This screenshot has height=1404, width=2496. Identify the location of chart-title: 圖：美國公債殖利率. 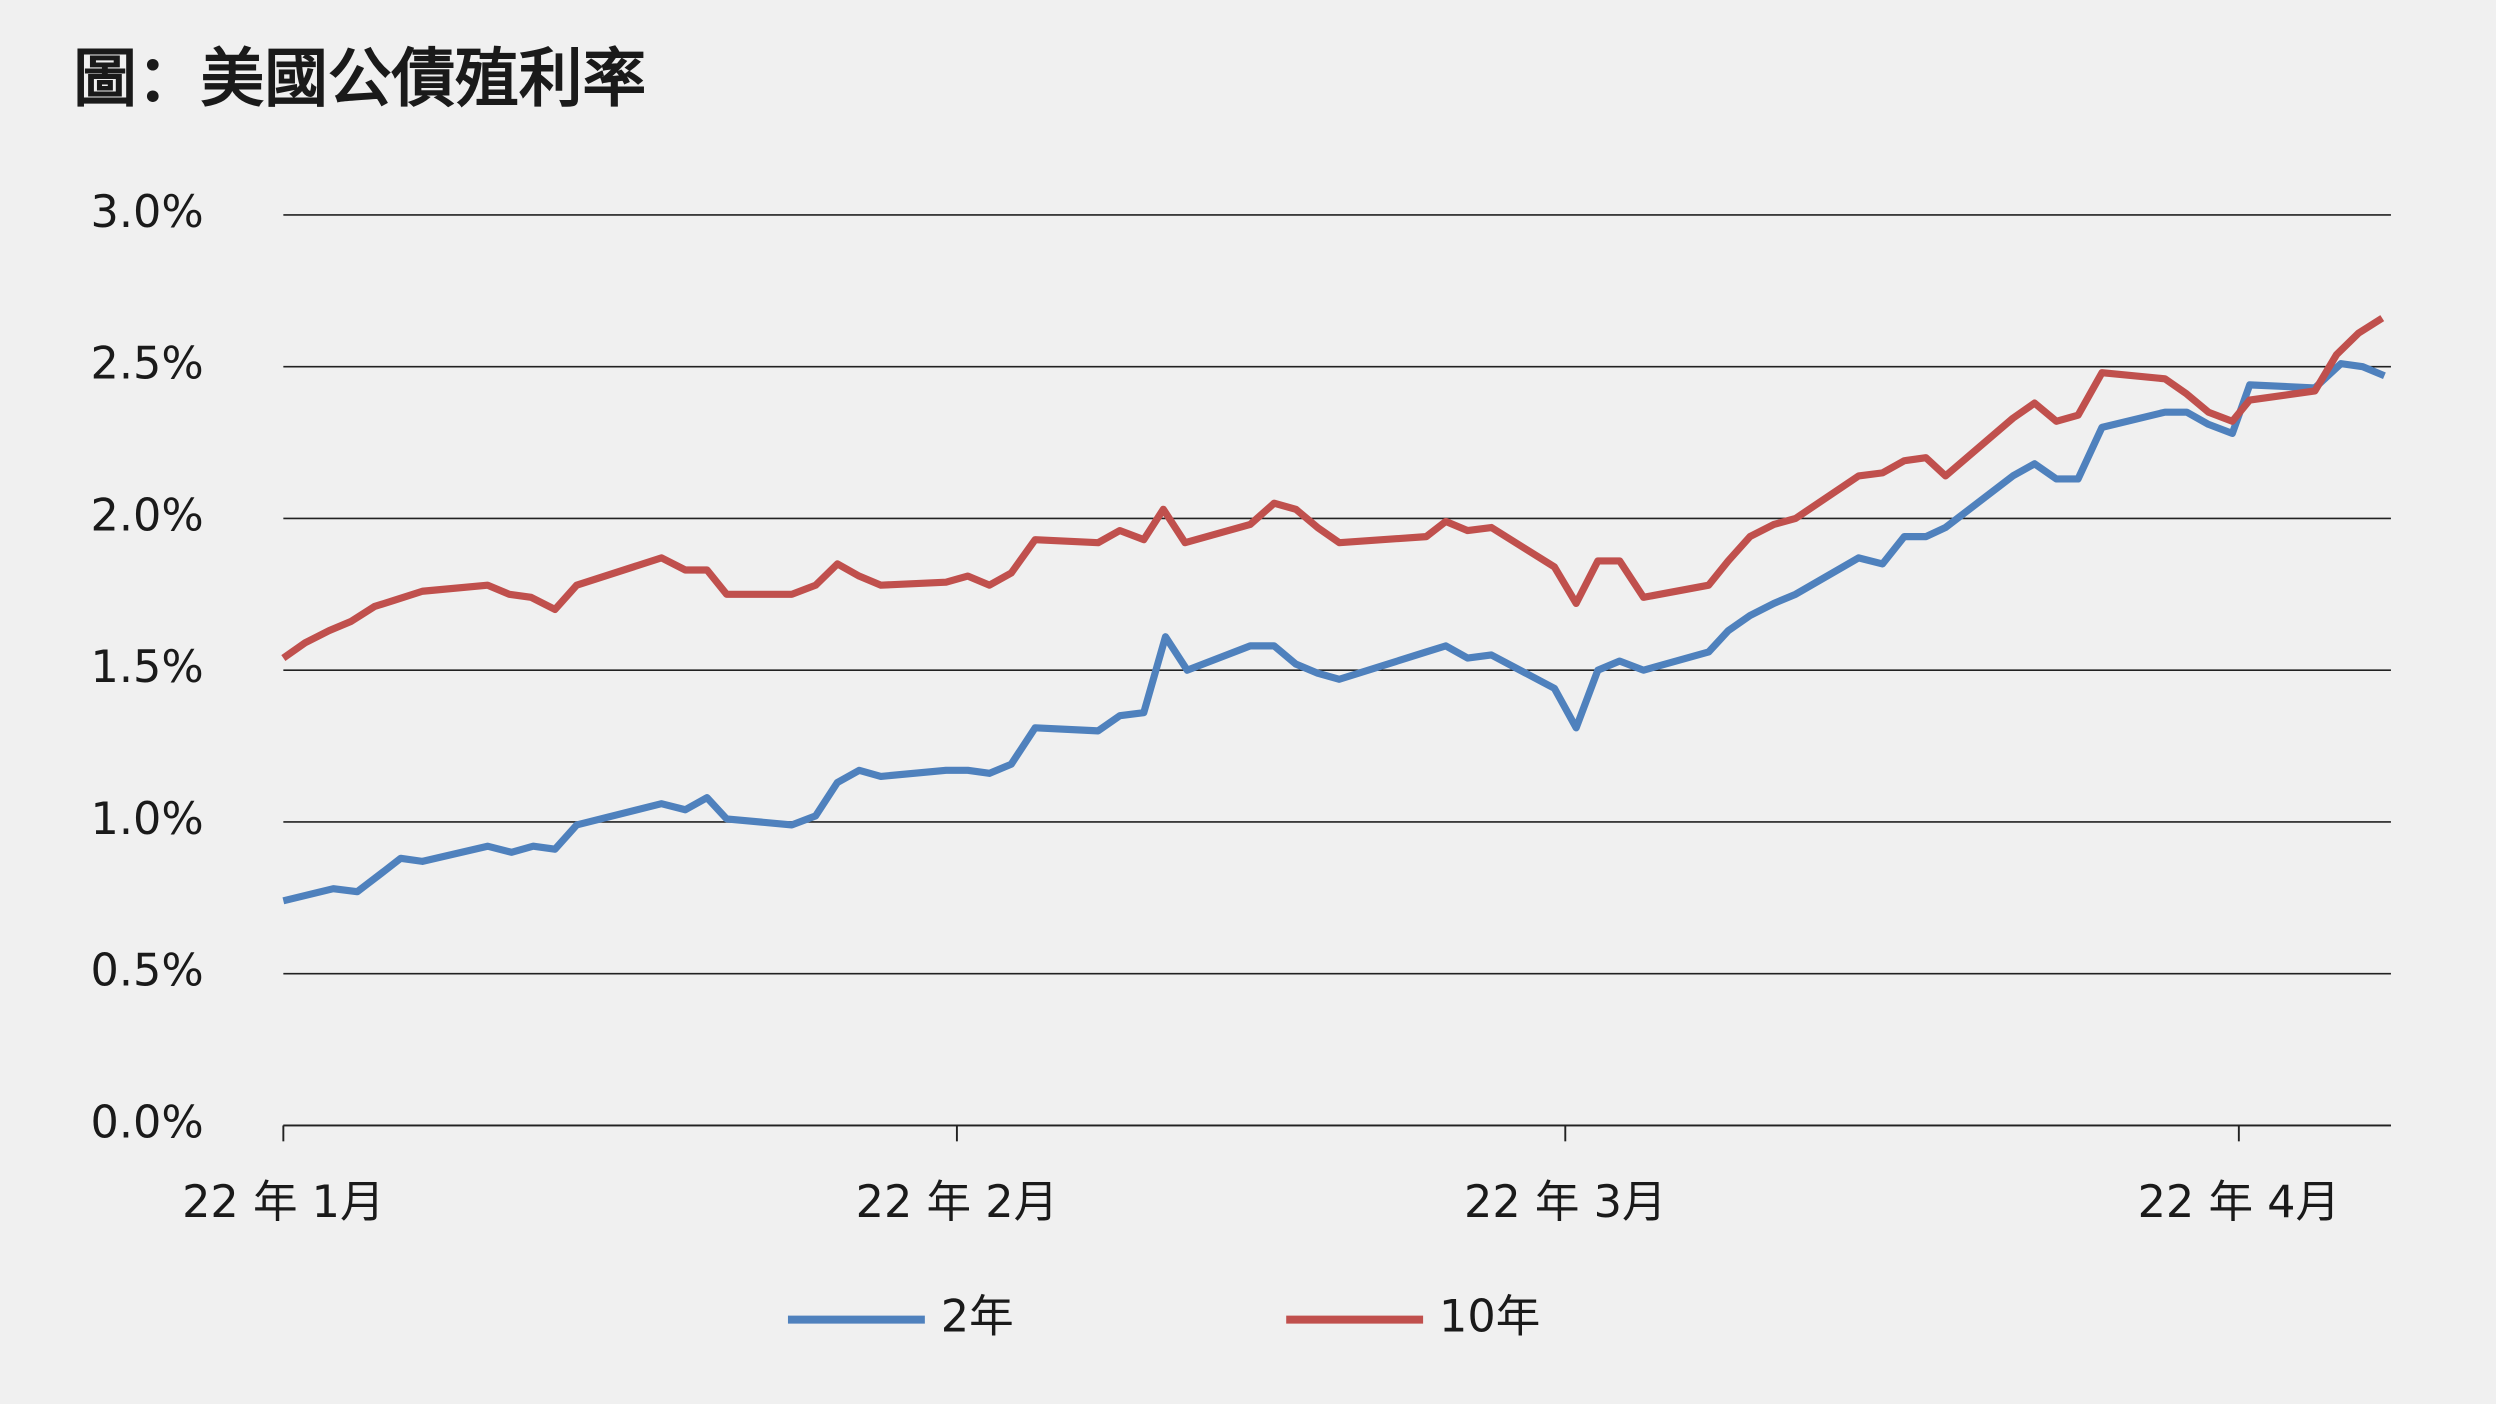
(359, 79).